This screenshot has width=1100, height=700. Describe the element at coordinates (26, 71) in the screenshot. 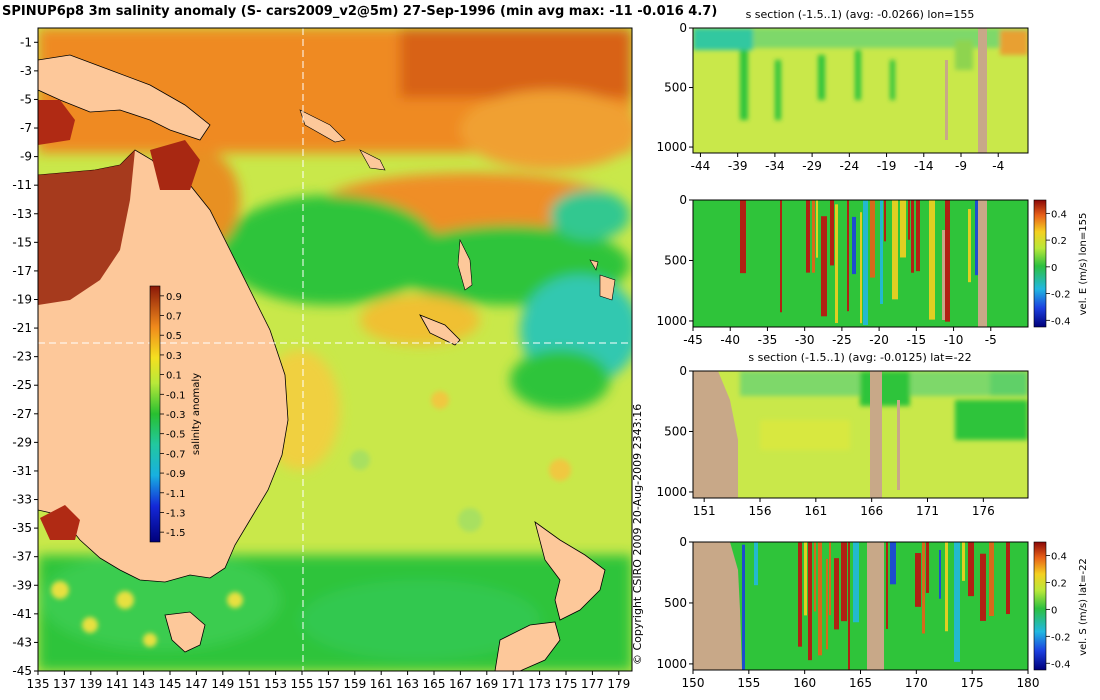

I see `y-tick-label: -3` at that location.